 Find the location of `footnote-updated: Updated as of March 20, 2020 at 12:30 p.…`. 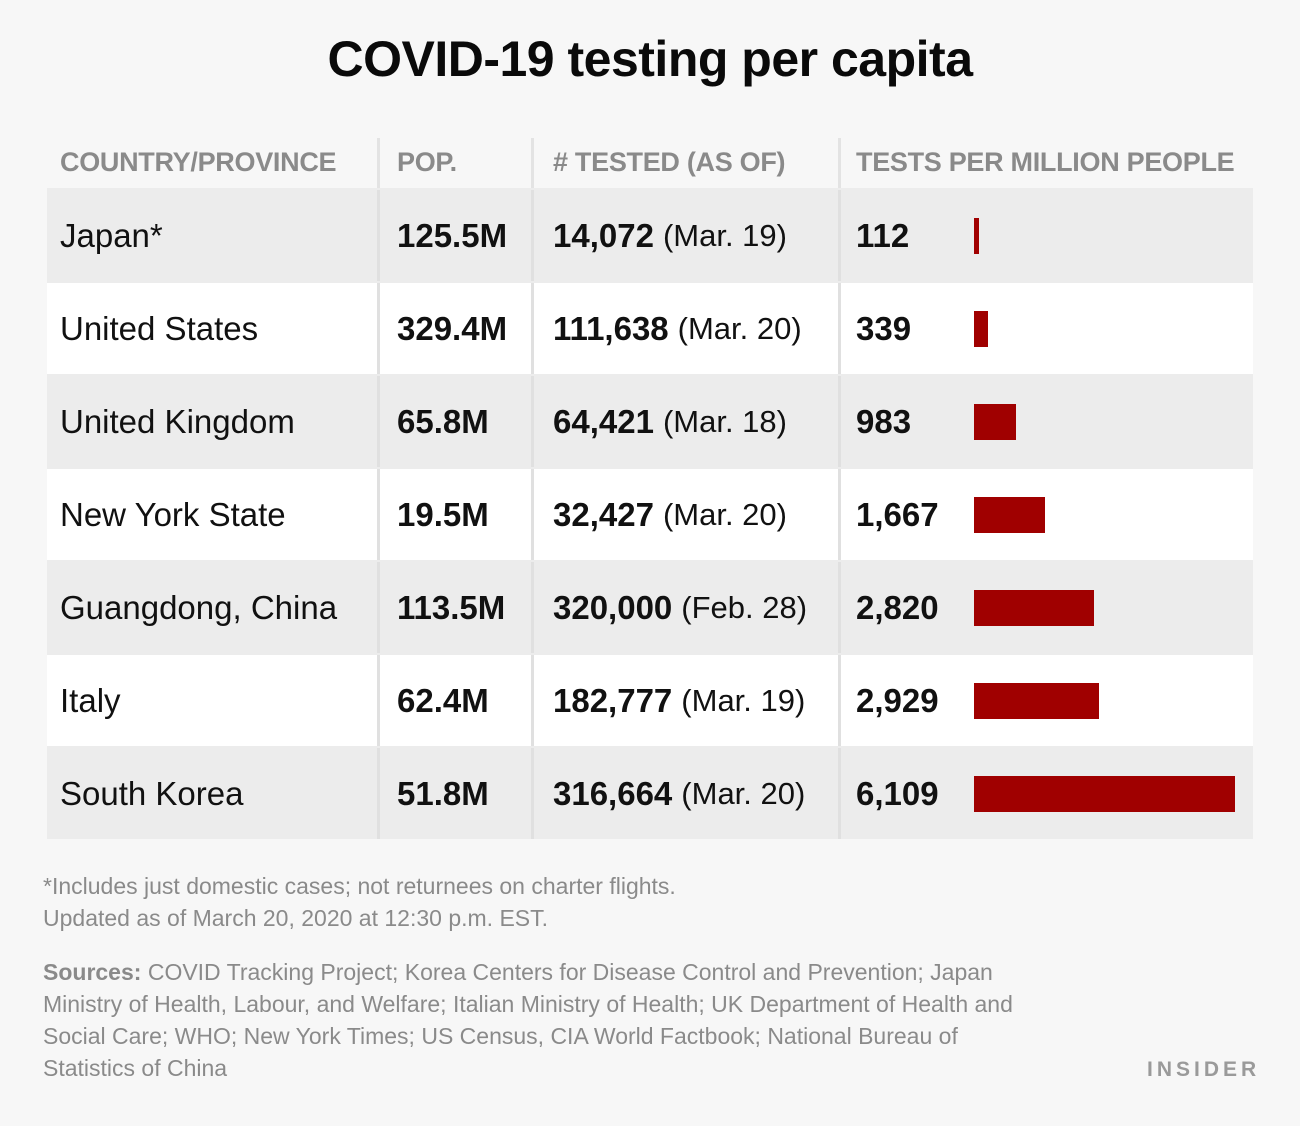

footnote-updated: Updated as of March 20, 2020 at 12:30 p.… is located at coordinates (296, 918).